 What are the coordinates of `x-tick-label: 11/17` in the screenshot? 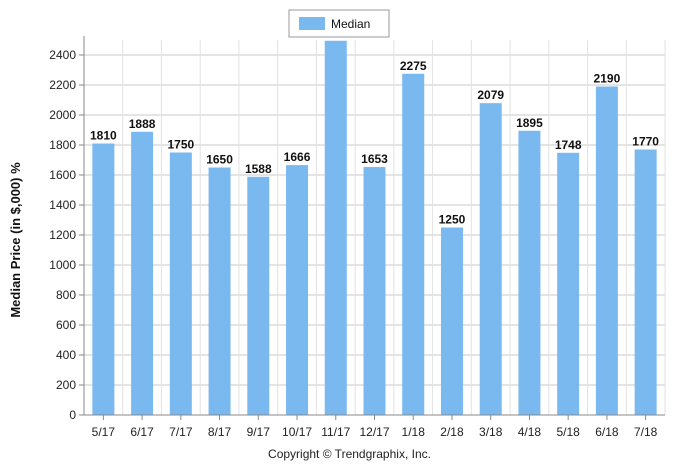 It's located at (335, 432).